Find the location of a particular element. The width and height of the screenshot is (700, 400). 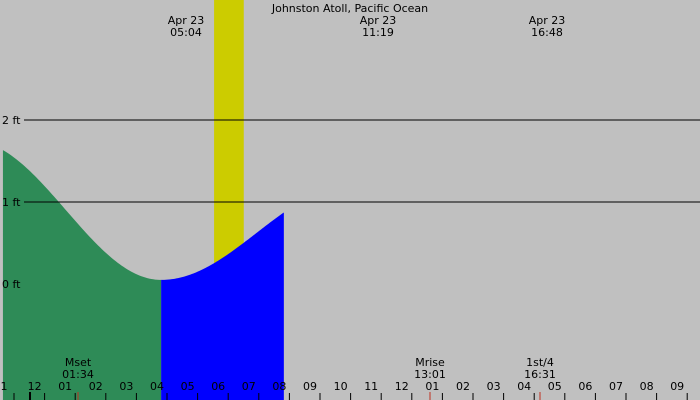

y-label: 1 ft is located at coordinates (11, 202).